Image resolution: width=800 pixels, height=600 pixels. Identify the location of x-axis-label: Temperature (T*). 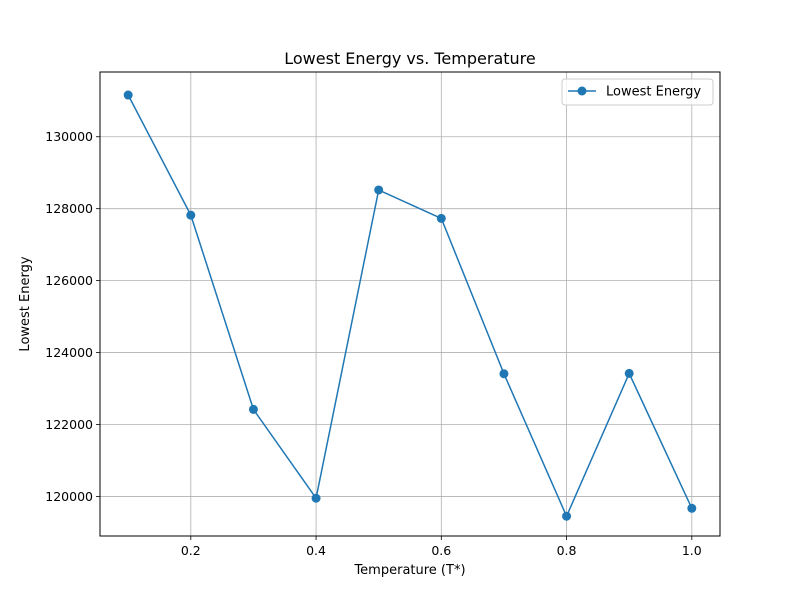
(409, 570).